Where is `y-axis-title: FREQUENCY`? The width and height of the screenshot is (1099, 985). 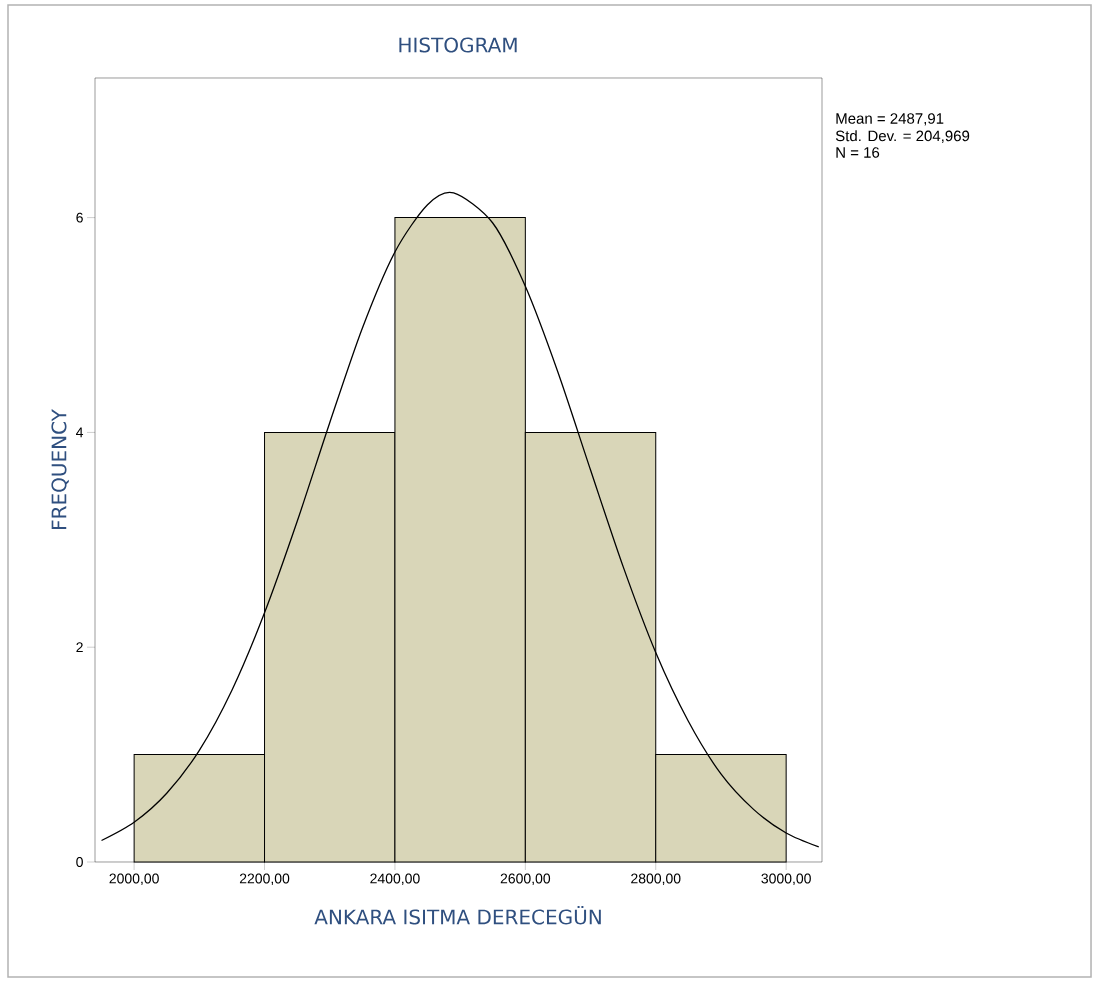 y-axis-title: FREQUENCY is located at coordinates (60, 469).